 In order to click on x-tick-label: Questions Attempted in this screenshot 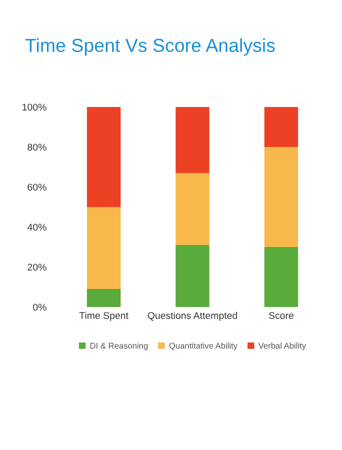, I will do `click(193, 316)`.